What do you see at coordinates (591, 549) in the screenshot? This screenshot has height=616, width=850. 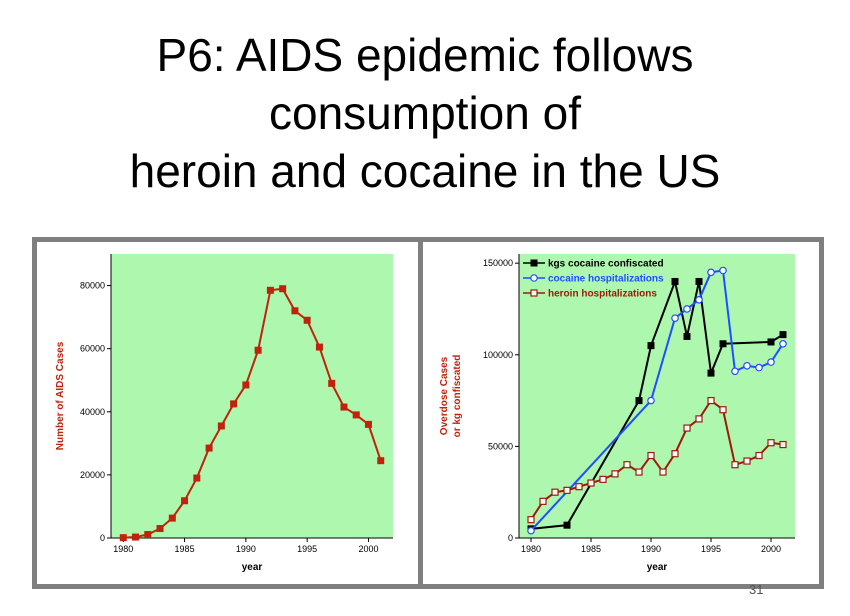 I see `x-tick-label: 1985` at bounding box center [591, 549].